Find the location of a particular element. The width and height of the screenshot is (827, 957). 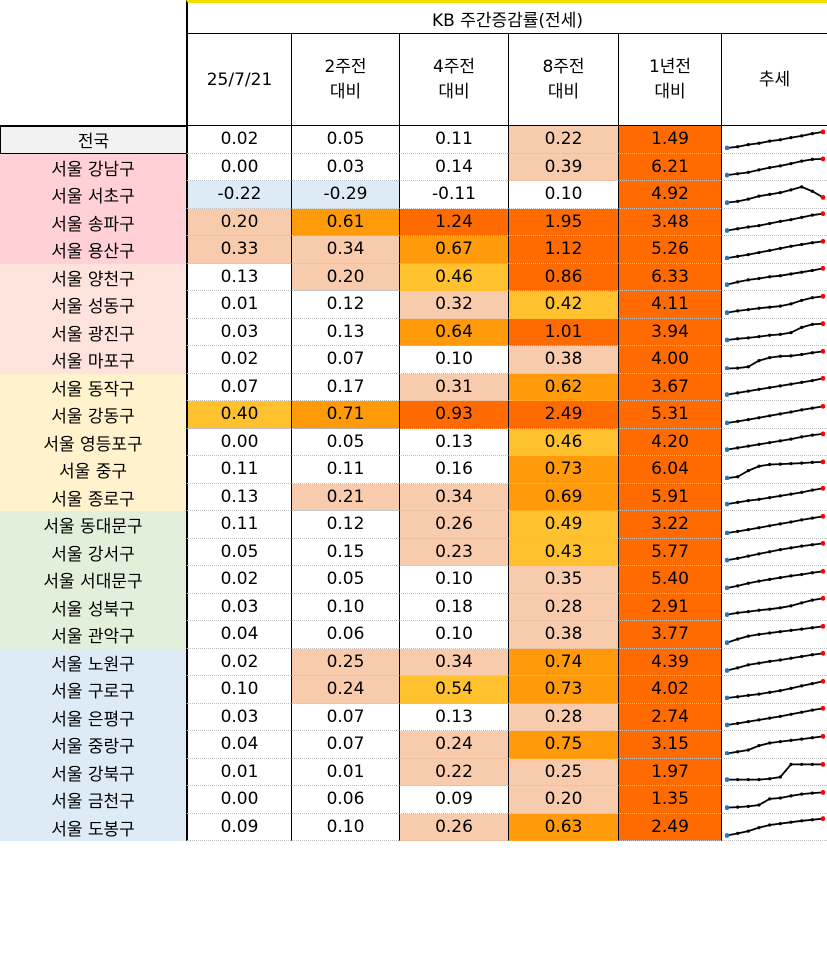

region-label: 서울 노원구 is located at coordinates (93, 662).